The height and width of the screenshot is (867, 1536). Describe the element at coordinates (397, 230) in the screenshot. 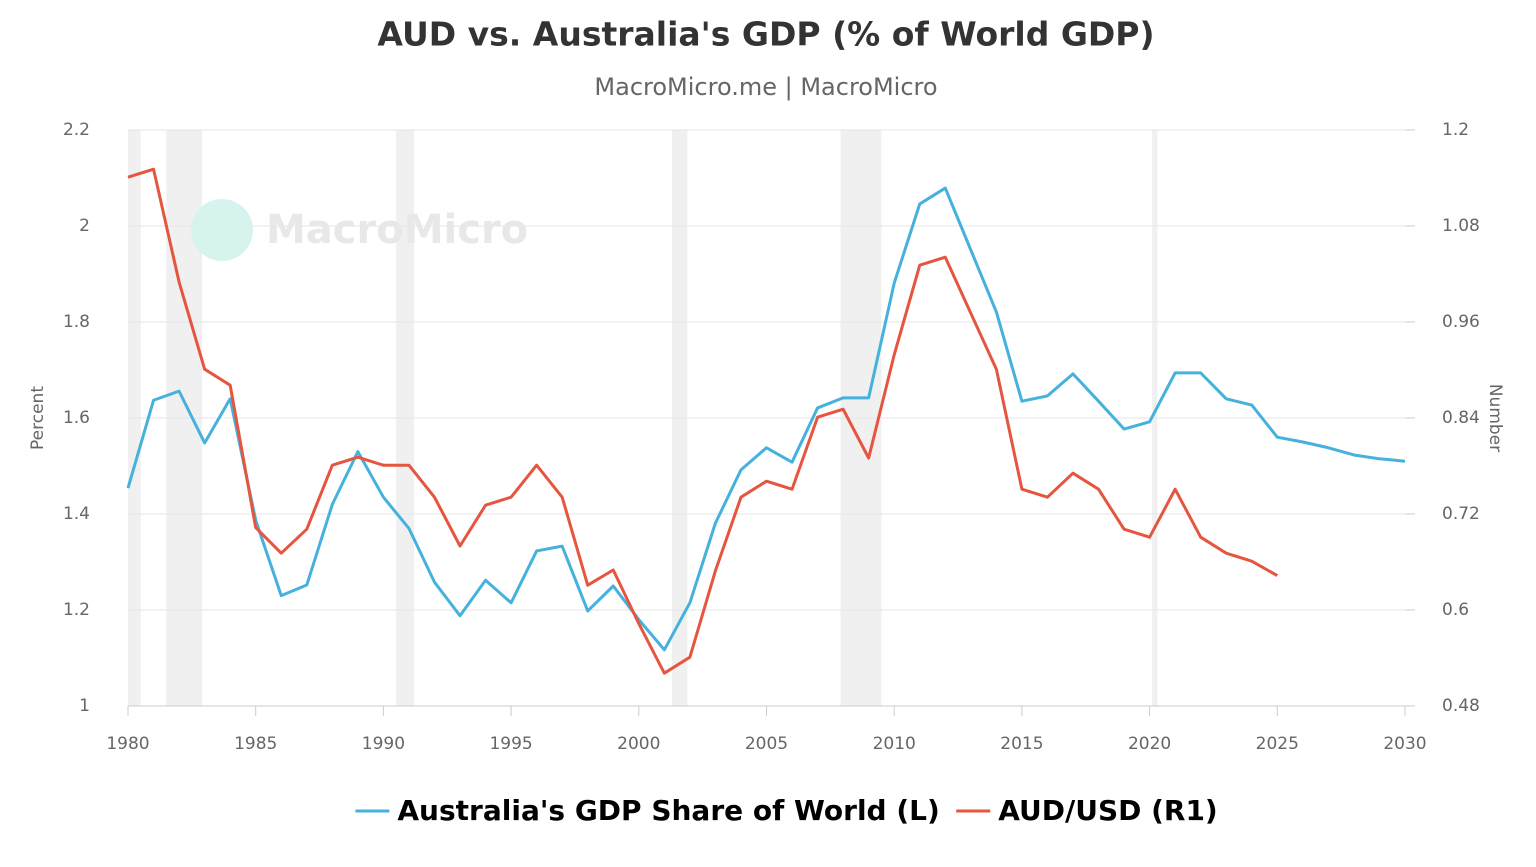

I see `watermark: MacroMicro` at that location.